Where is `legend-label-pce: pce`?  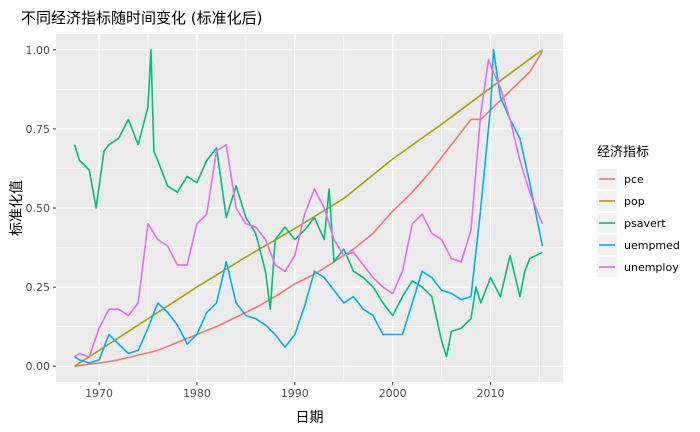 legend-label-pce: pce is located at coordinates (634, 179).